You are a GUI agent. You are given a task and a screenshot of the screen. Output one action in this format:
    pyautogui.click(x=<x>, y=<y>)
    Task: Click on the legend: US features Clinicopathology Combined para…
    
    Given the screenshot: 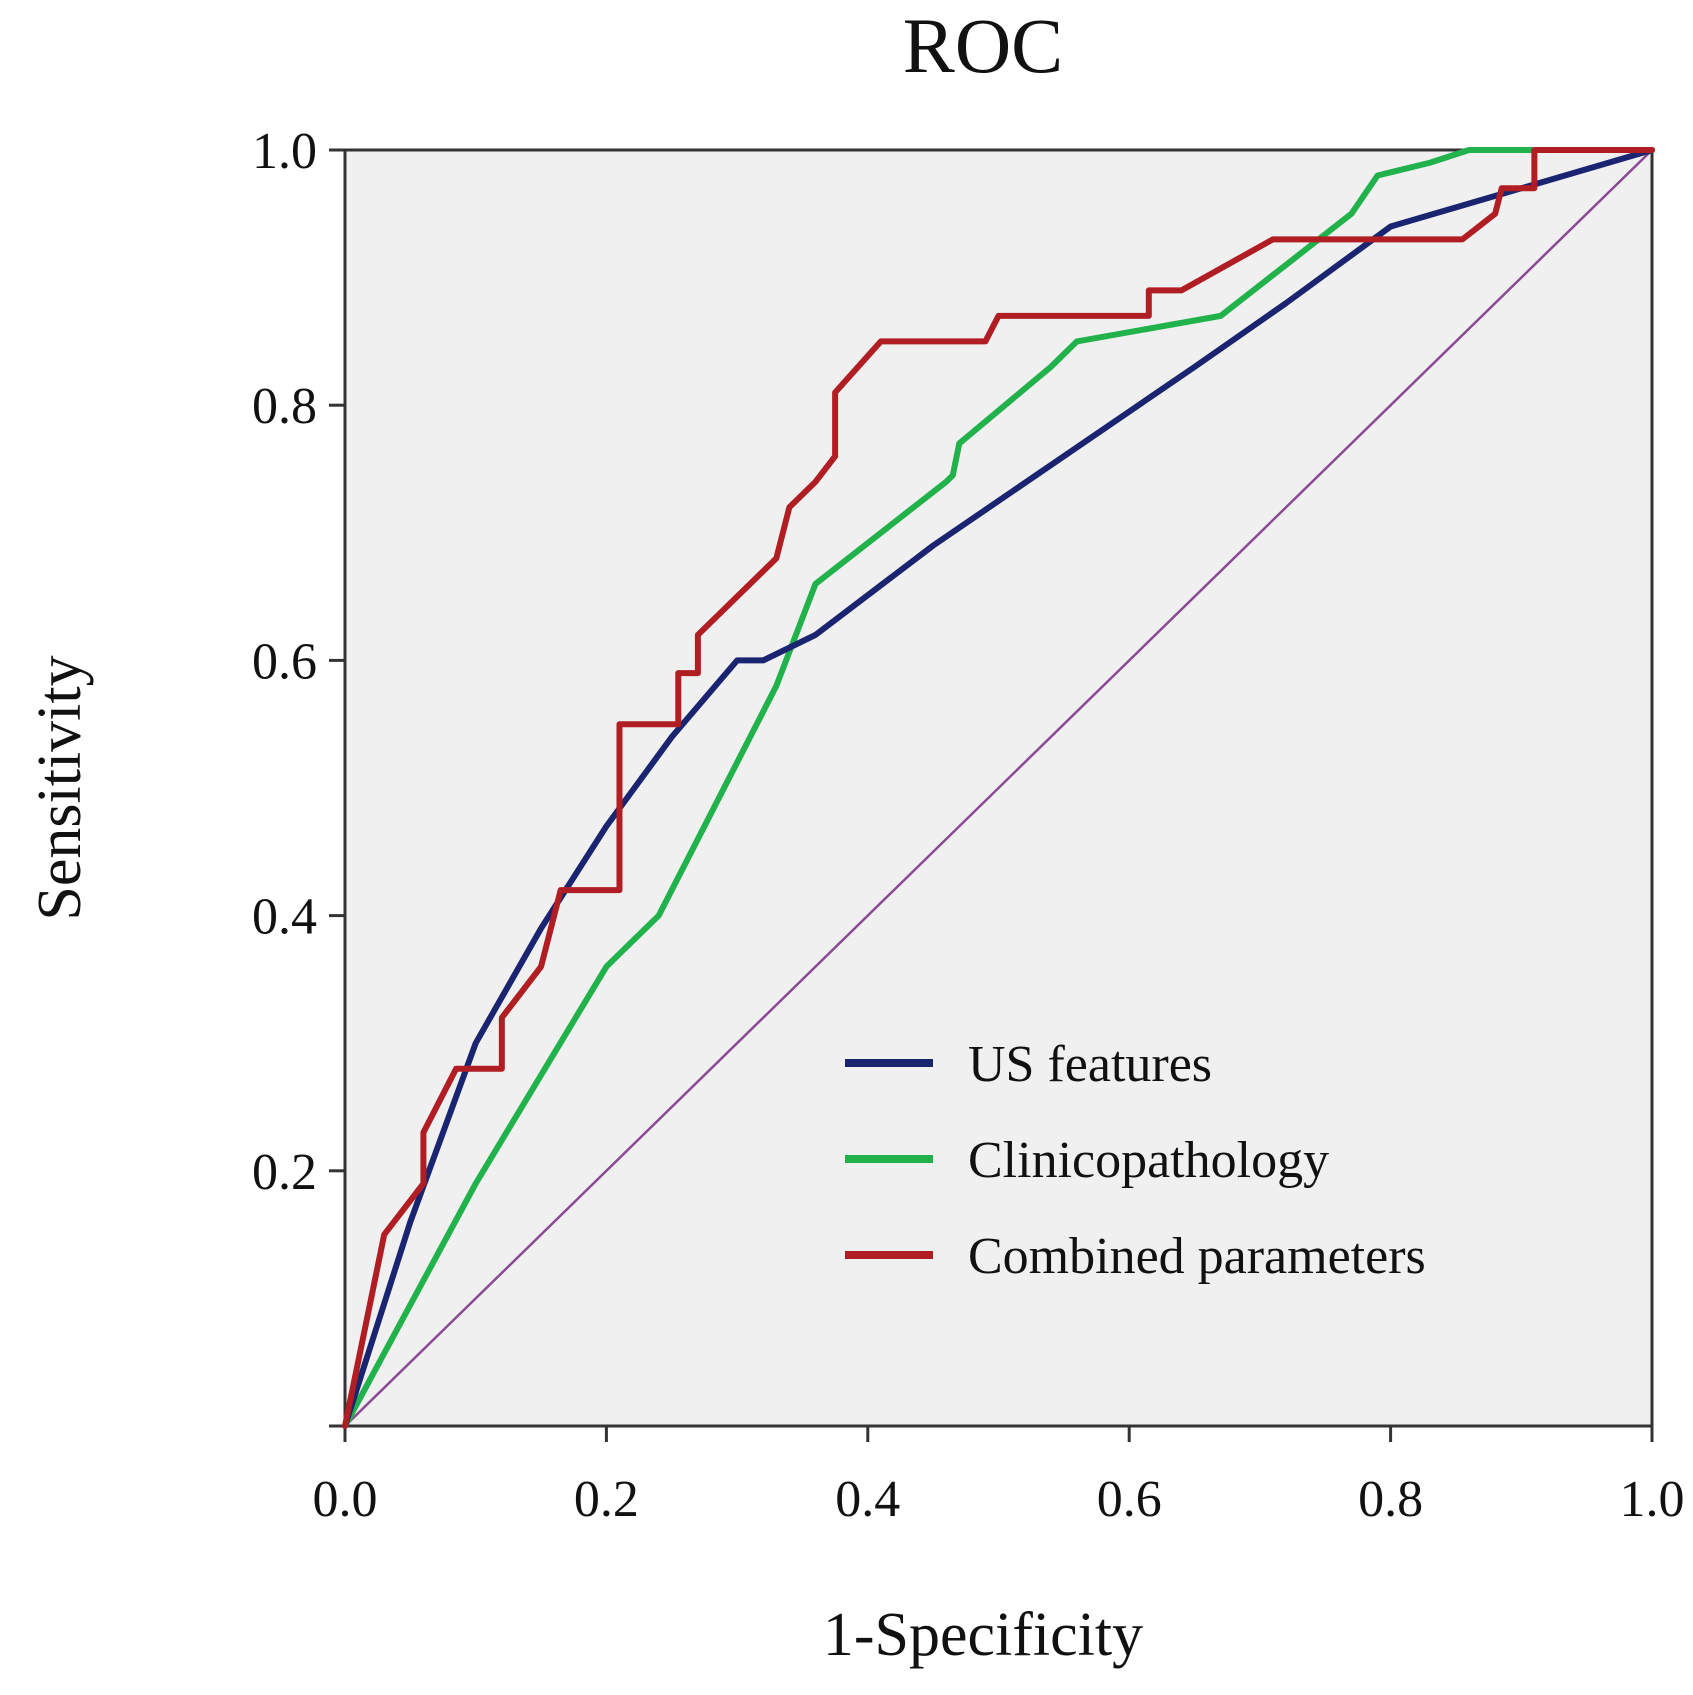 What is the action you would take?
    pyautogui.click(x=1135, y=1160)
    